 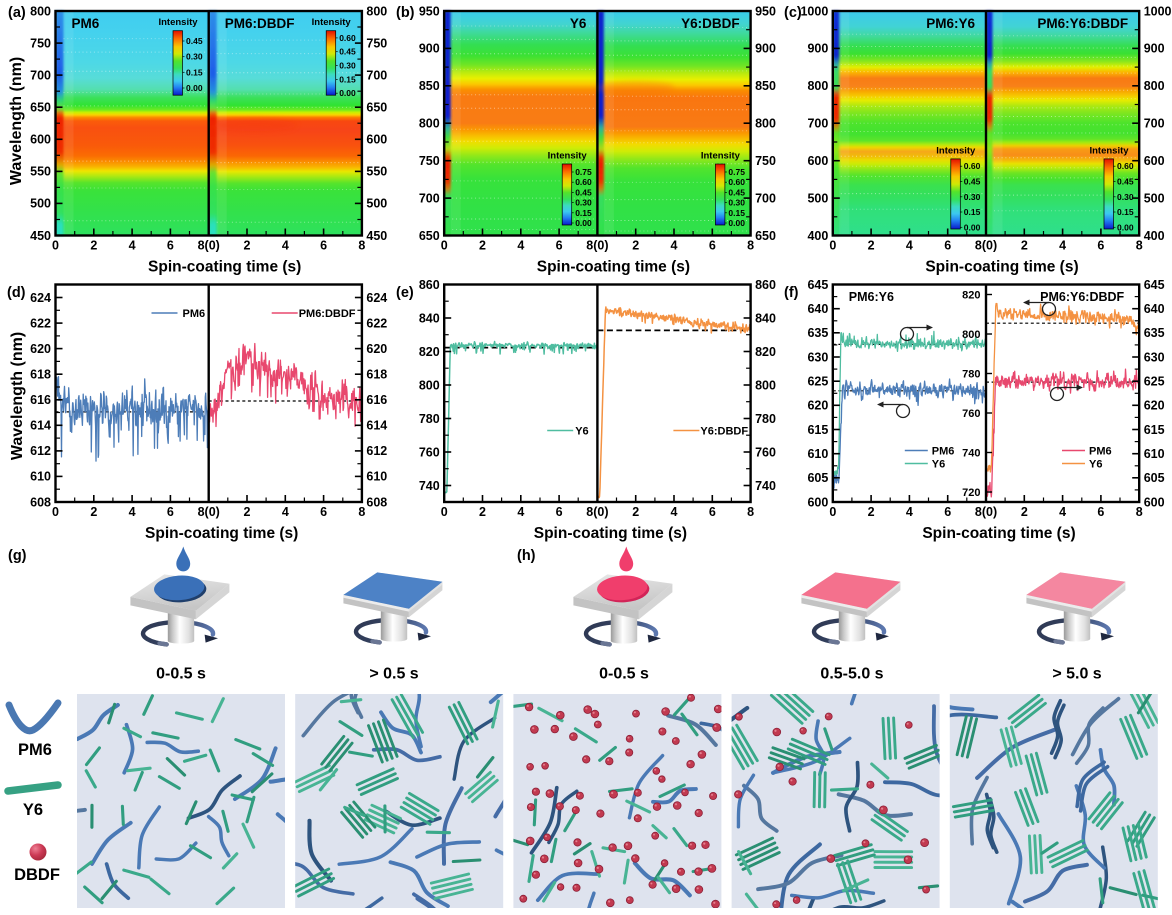 I want to click on svg-text: 780, so click(x=429, y=419).